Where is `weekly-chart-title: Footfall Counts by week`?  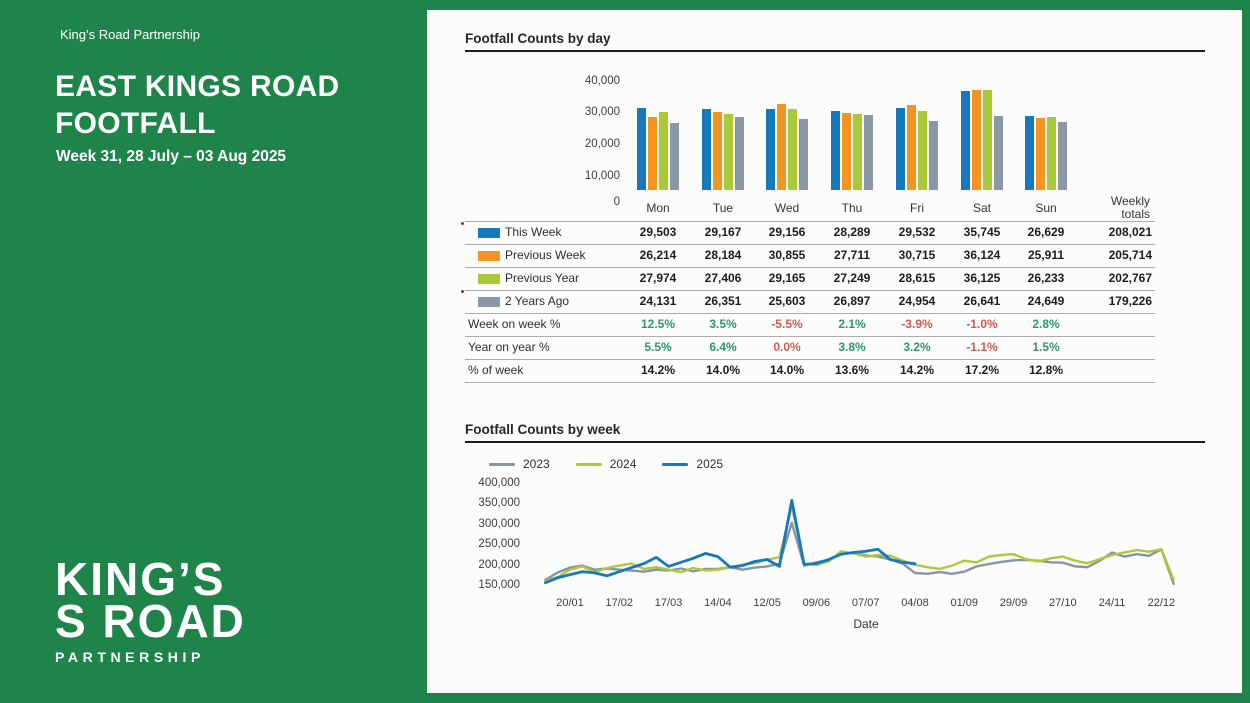 weekly-chart-title: Footfall Counts by week is located at coordinates (543, 429).